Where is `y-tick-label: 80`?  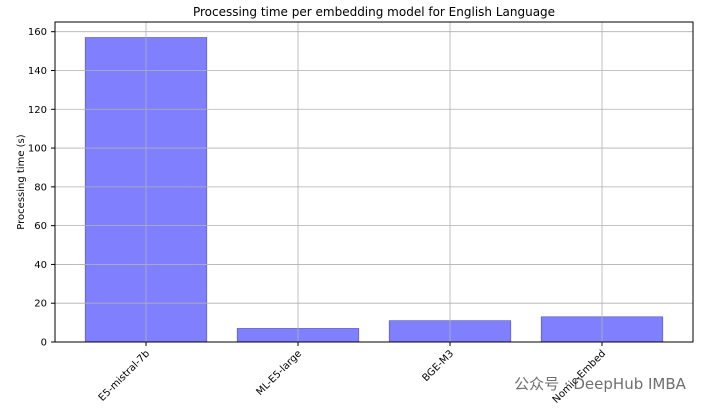
y-tick-label: 80 is located at coordinates (40, 187).